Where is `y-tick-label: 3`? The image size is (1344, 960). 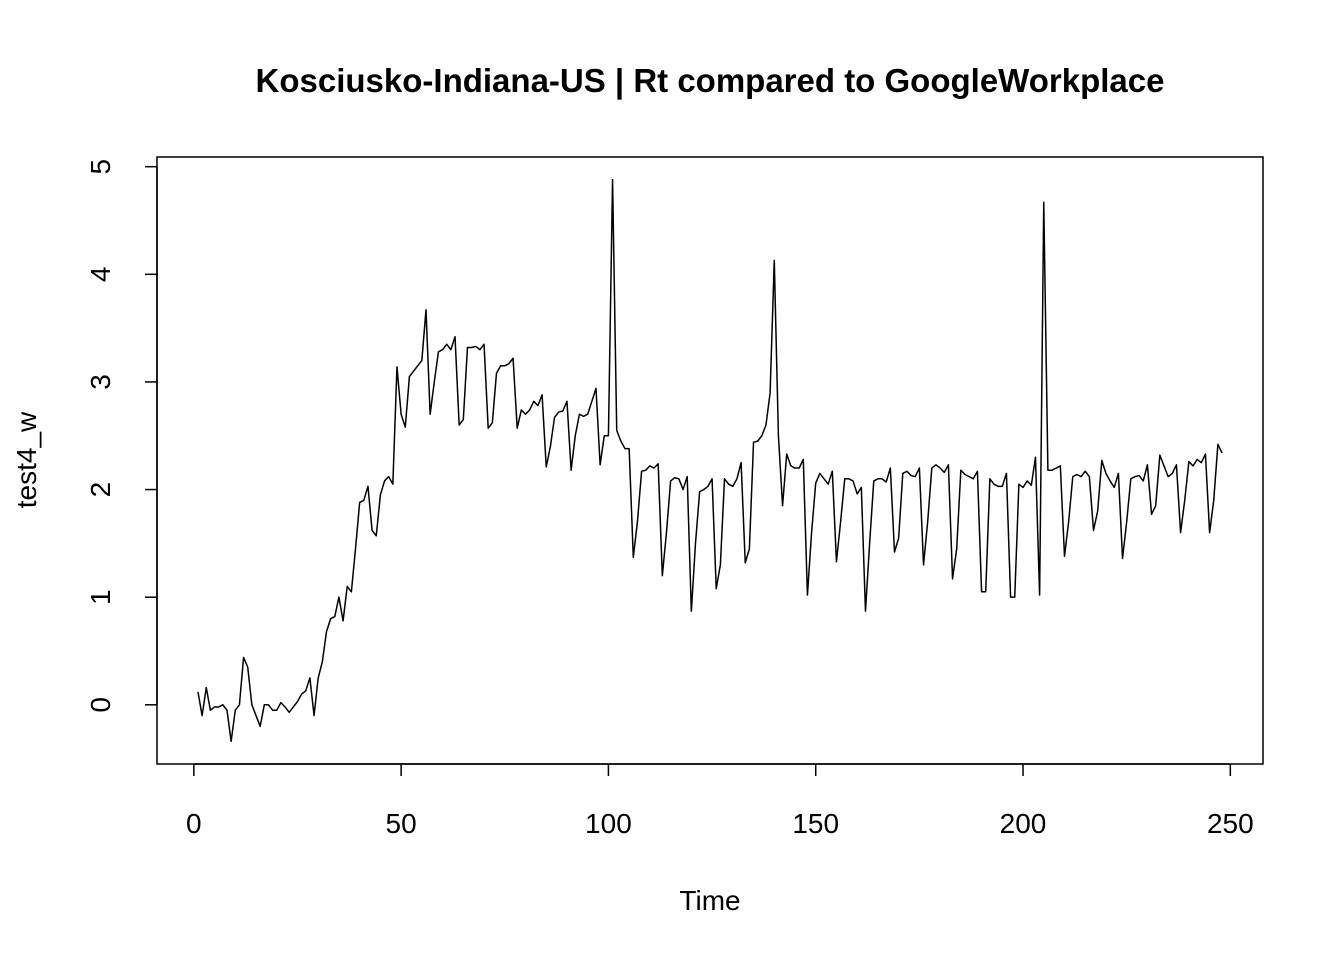
y-tick-label: 3 is located at coordinates (100, 382).